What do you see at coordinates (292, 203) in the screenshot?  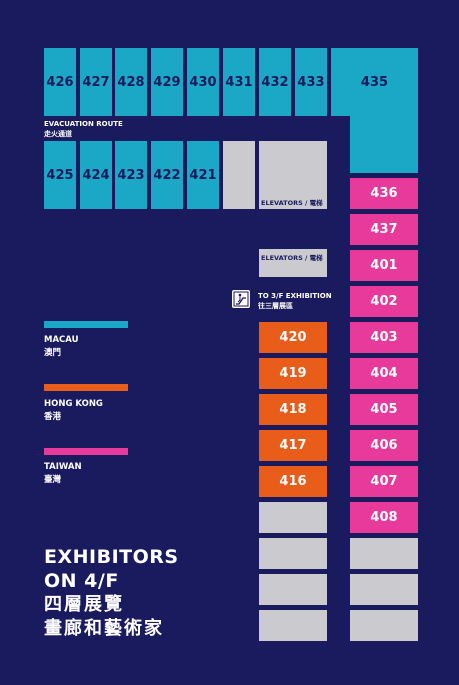 I see `elevators-label-1: ELEVATORS / 電梯` at bounding box center [292, 203].